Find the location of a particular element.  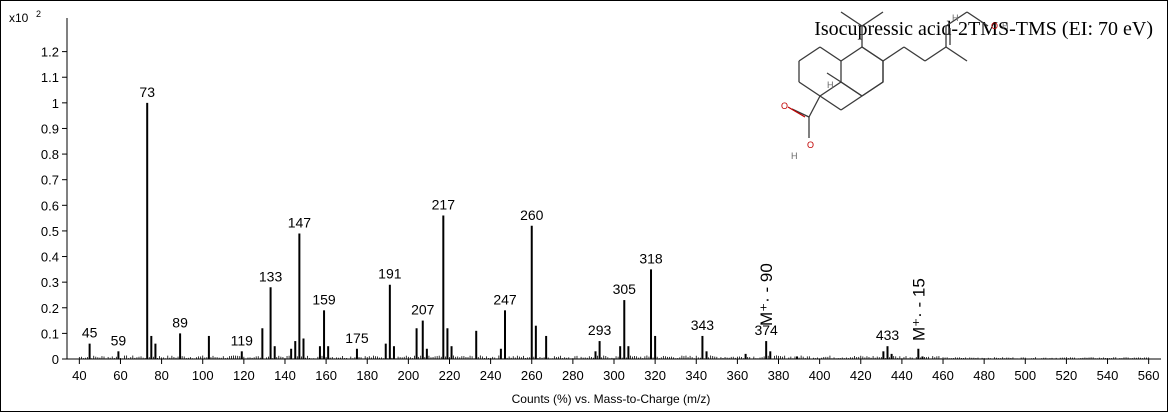

chemical-structure is located at coordinates (888, 74).